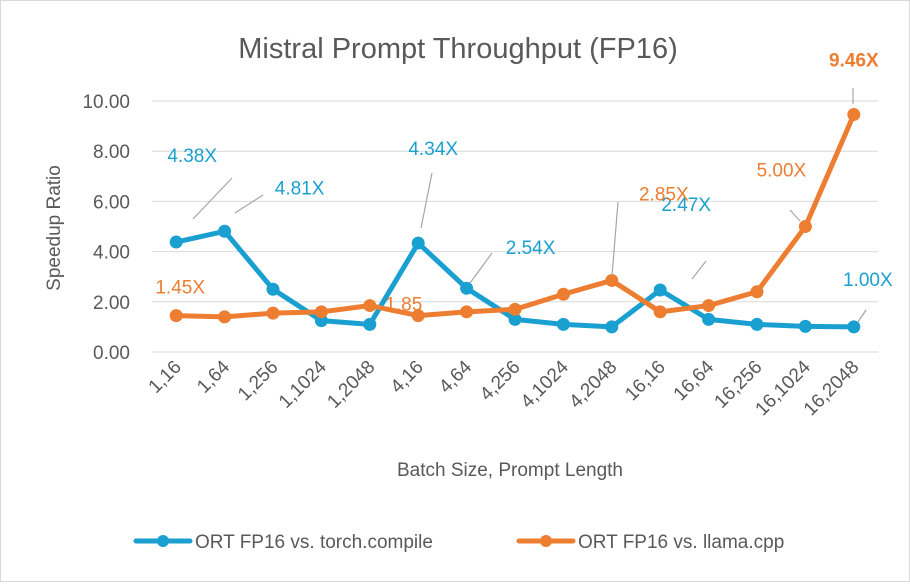 This screenshot has width=910, height=587. Describe the element at coordinates (111, 303) in the screenshot. I see `y-tick-label: 2.00` at that location.